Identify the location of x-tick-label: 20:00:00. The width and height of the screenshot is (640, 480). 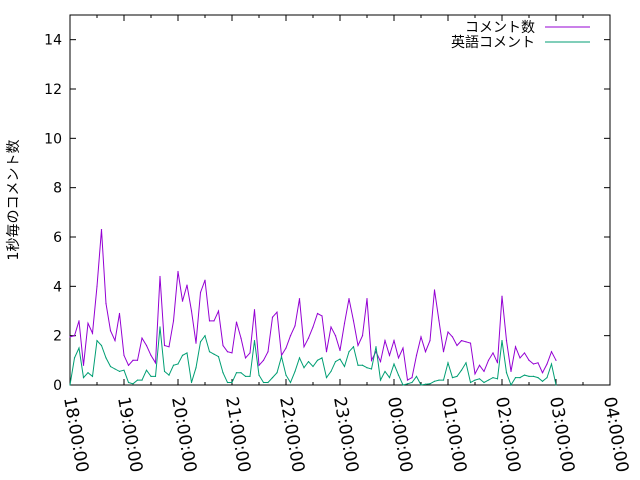
(183, 434).